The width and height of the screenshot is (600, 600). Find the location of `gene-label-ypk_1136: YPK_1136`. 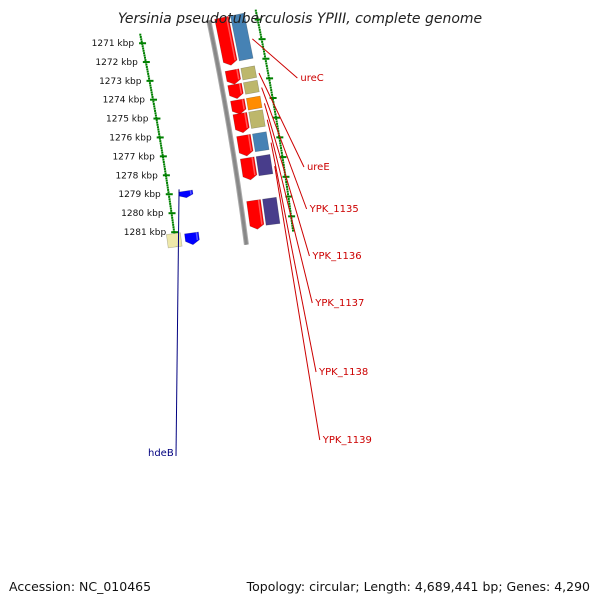

gene-label-ypk_1136: YPK_1136 is located at coordinates (336, 256).